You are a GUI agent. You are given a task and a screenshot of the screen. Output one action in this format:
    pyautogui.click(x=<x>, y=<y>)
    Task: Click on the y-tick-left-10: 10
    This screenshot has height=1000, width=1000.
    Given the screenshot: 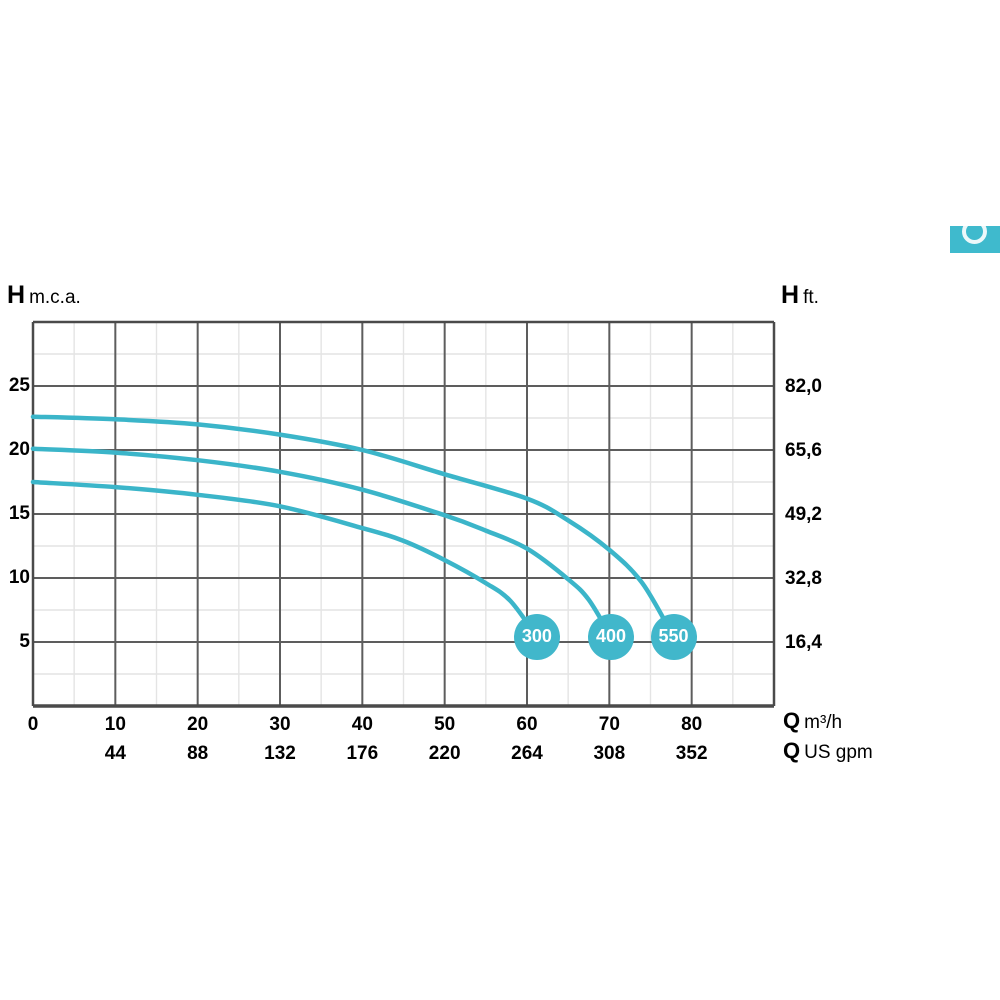 What is the action you would take?
    pyautogui.click(x=19, y=577)
    